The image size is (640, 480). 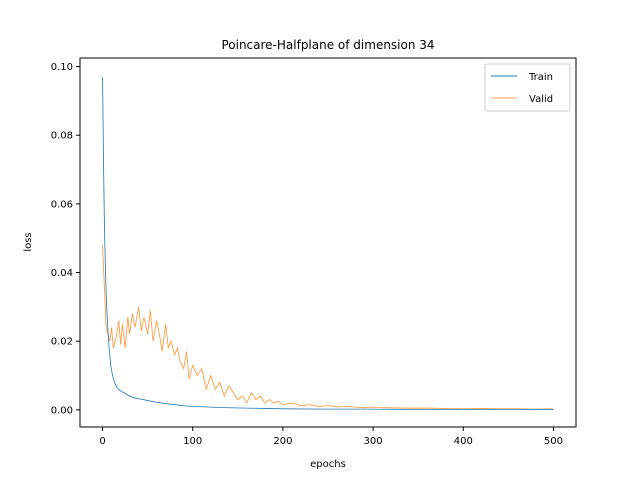 I want to click on x-tick-label: 400, so click(x=463, y=441).